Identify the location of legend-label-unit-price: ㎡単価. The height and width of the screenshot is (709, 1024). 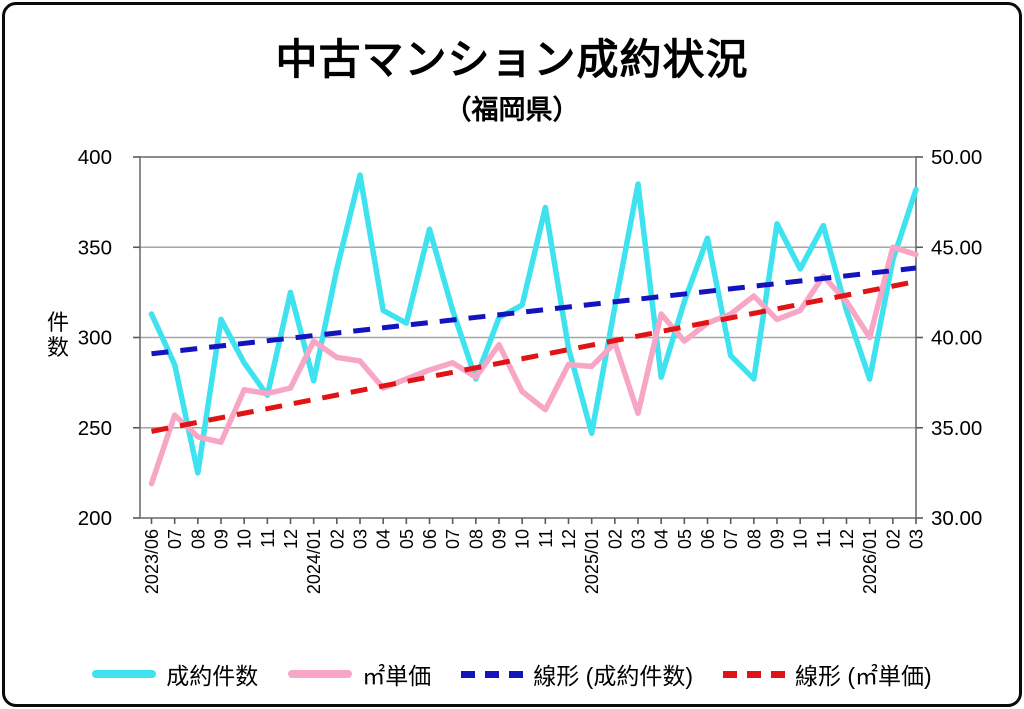
(397, 676).